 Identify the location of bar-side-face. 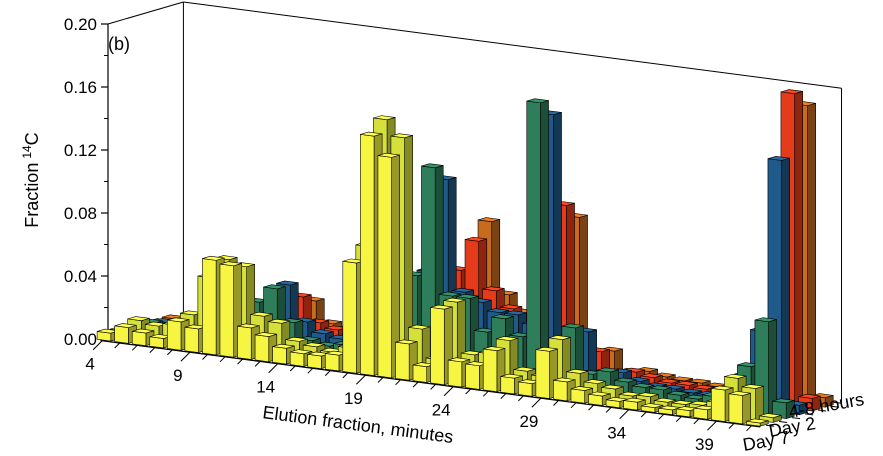
(544, 243).